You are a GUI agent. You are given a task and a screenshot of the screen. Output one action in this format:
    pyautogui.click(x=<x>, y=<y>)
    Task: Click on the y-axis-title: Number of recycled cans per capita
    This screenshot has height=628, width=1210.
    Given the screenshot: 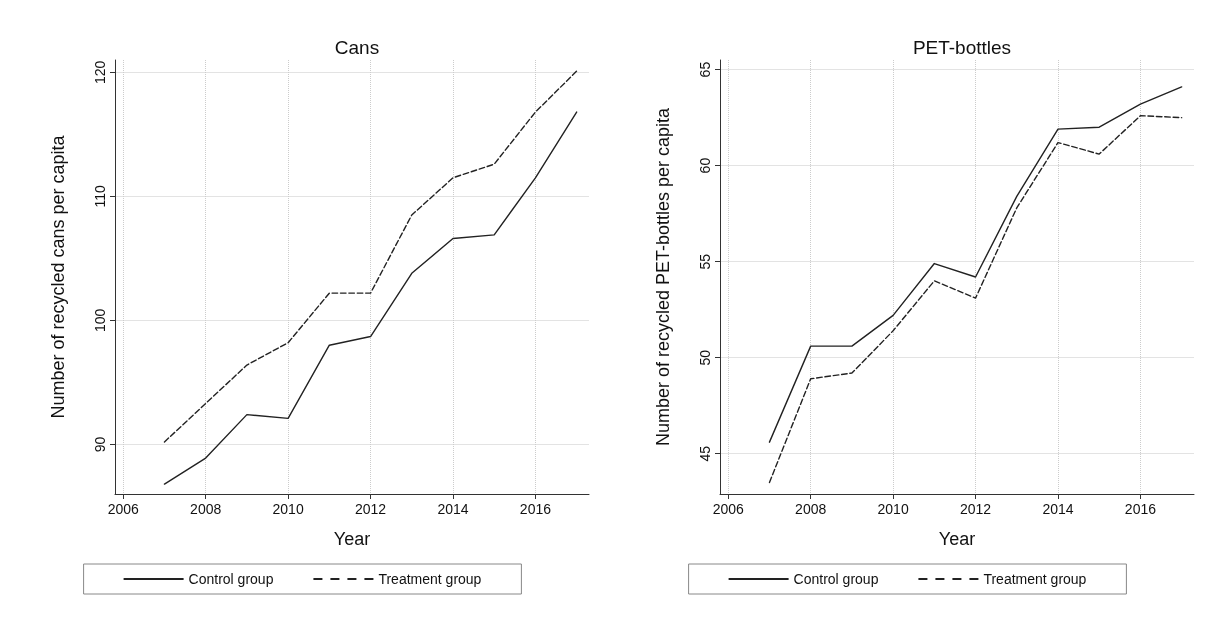 What is the action you would take?
    pyautogui.click(x=58, y=276)
    